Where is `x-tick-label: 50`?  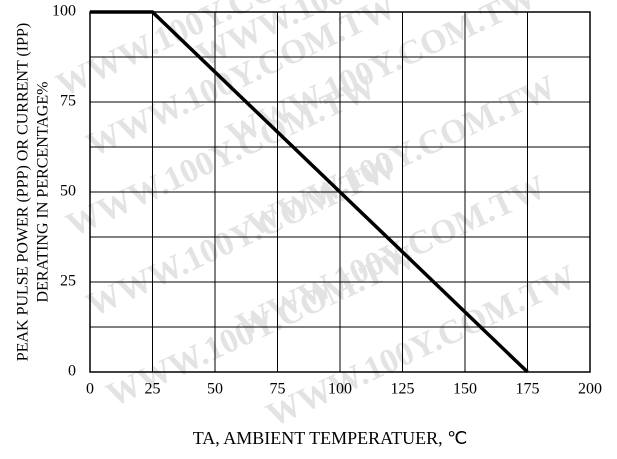 x-tick-label: 50 is located at coordinates (215, 389).